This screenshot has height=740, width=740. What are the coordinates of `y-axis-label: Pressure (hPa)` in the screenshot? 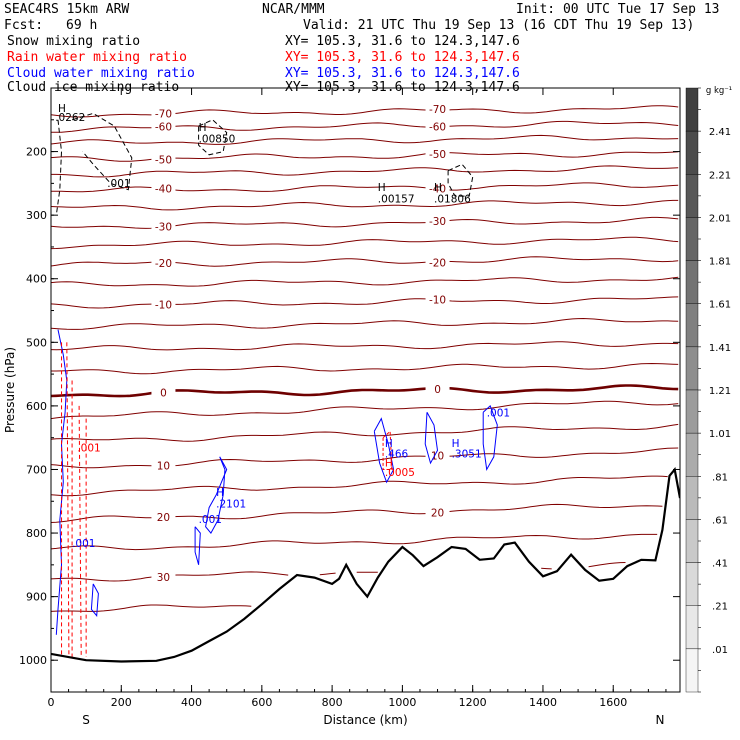 It's located at (10, 390).